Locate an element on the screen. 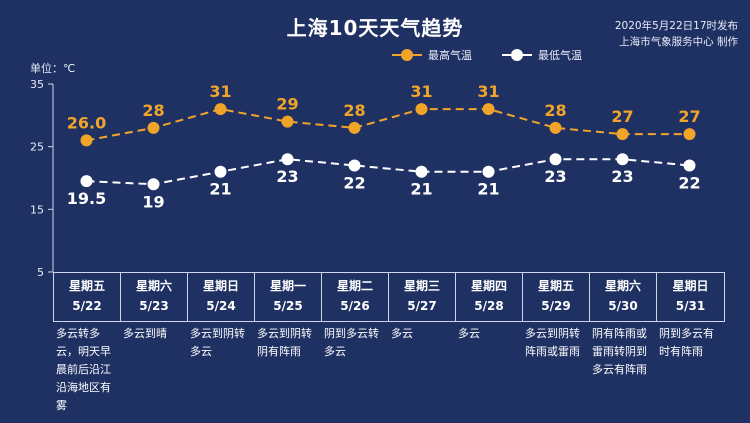 The image size is (750, 423). chart-legend: 最高气温 最低气温 is located at coordinates (487, 55).